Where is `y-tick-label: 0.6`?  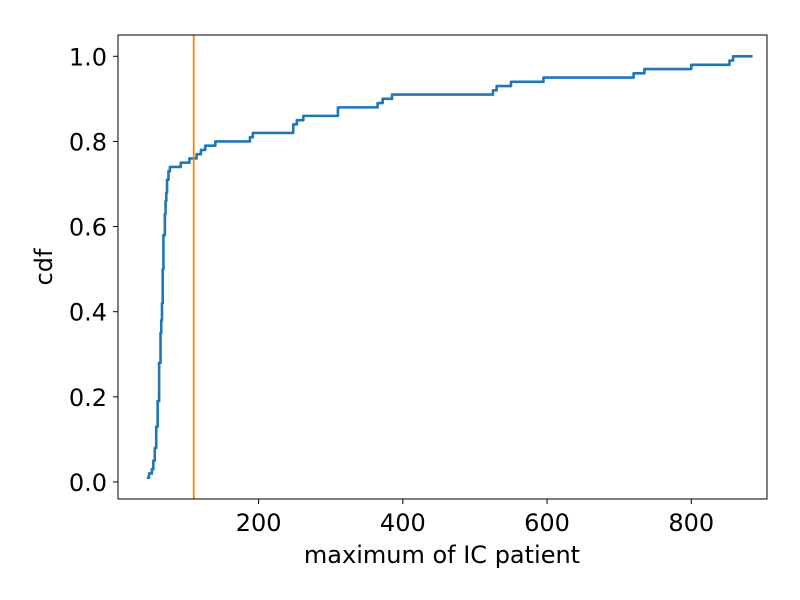 y-tick-label: 0.6 is located at coordinates (88, 228).